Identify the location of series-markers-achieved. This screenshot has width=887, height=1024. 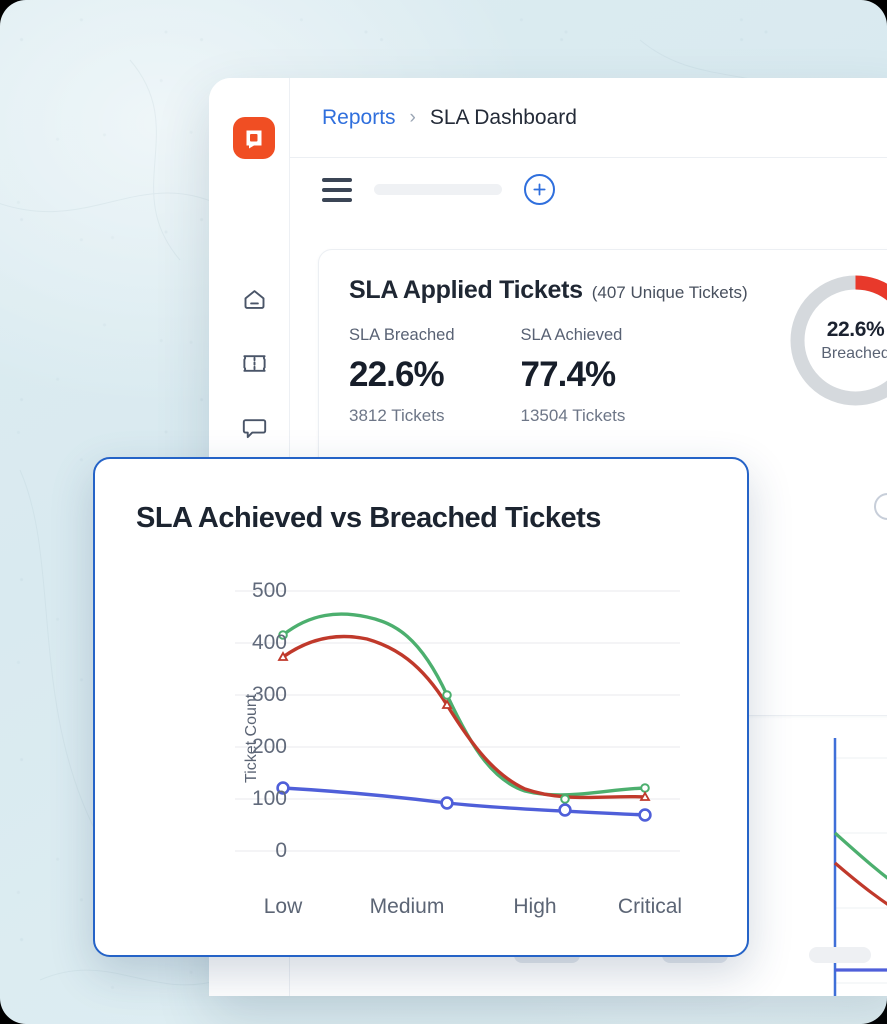
(464, 717).